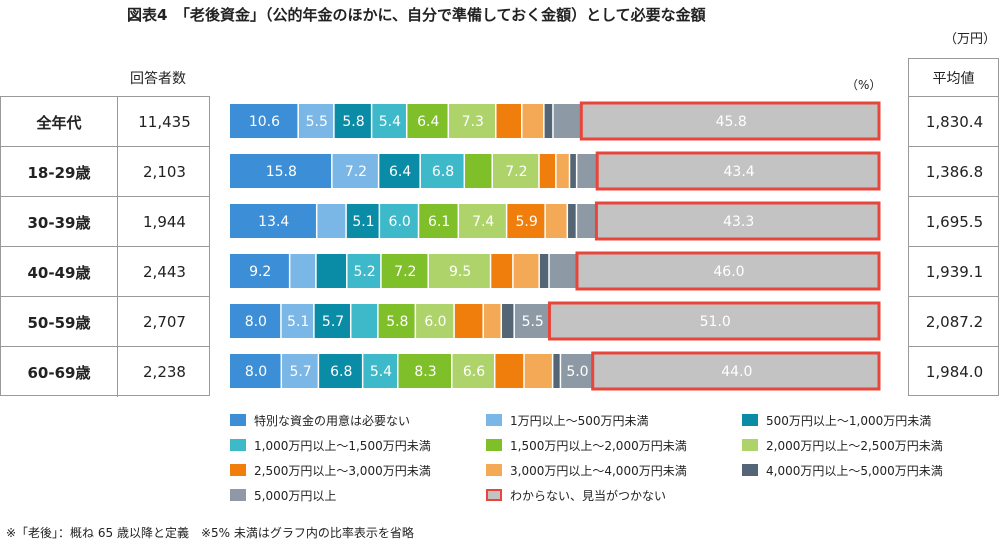 The image size is (1000, 547). I want to click on percent-unit-label: （%）, so click(864, 85).